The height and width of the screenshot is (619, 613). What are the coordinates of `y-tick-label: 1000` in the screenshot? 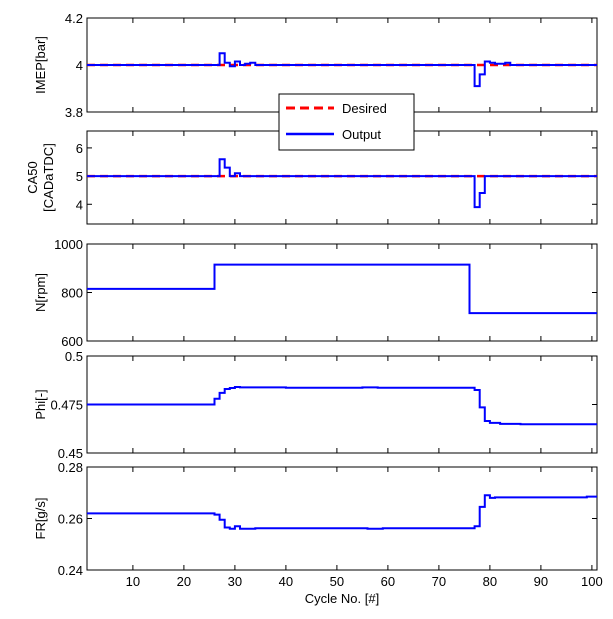 It's located at (68, 244).